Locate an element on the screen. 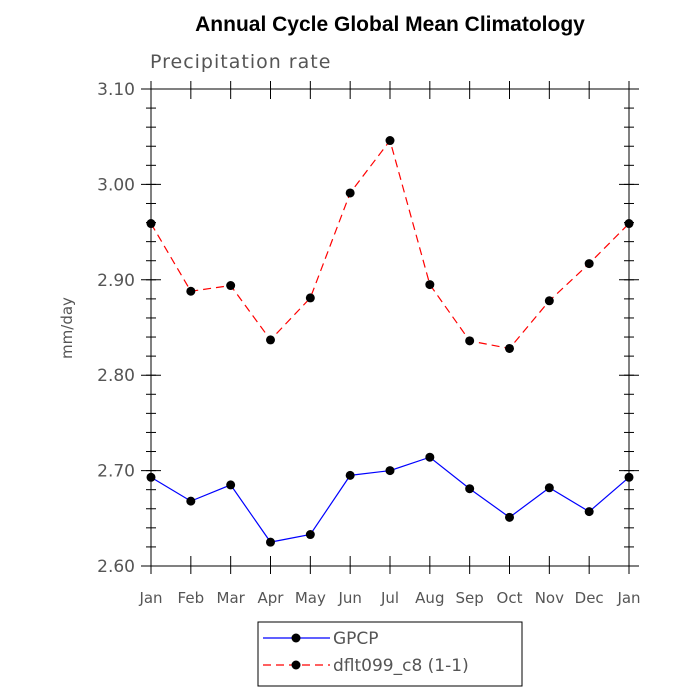  legend: GPCP dflt099_c8 (1-1) is located at coordinates (366, 652).